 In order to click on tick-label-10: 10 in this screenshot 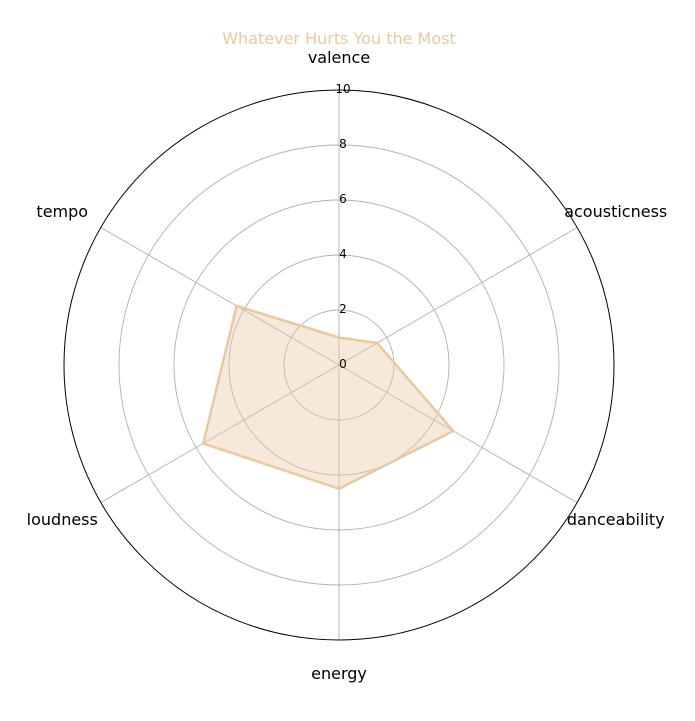, I will do `click(342, 89)`.